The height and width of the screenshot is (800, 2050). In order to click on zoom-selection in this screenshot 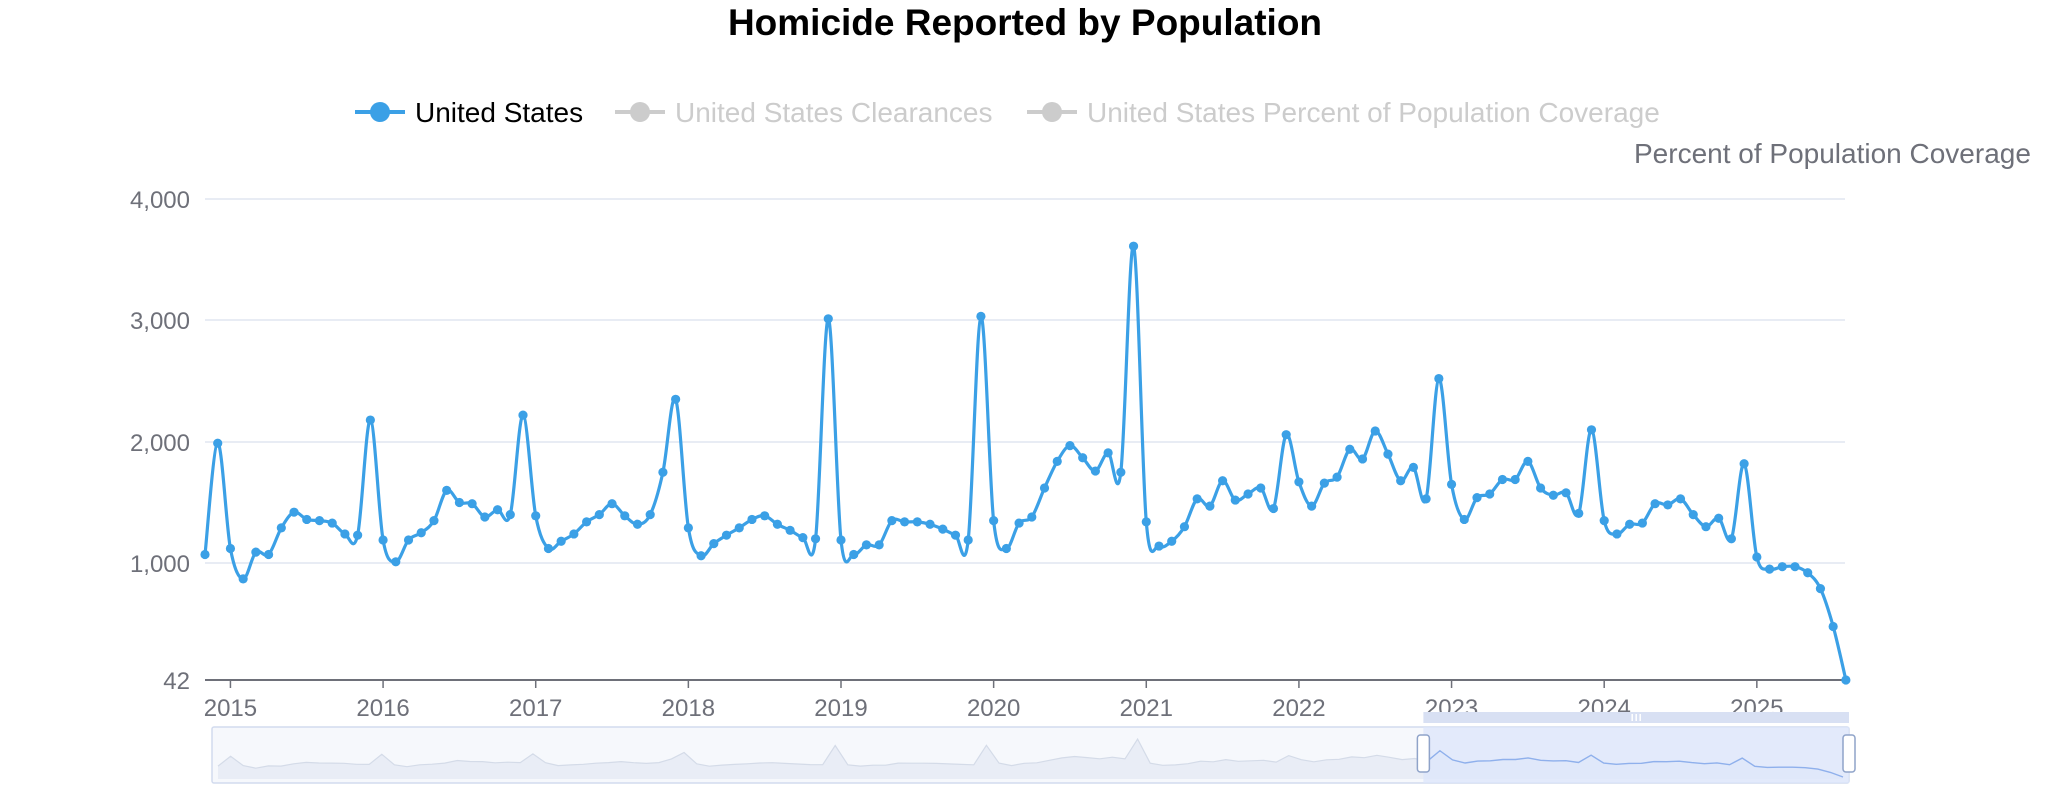, I will do `click(1636, 755)`.